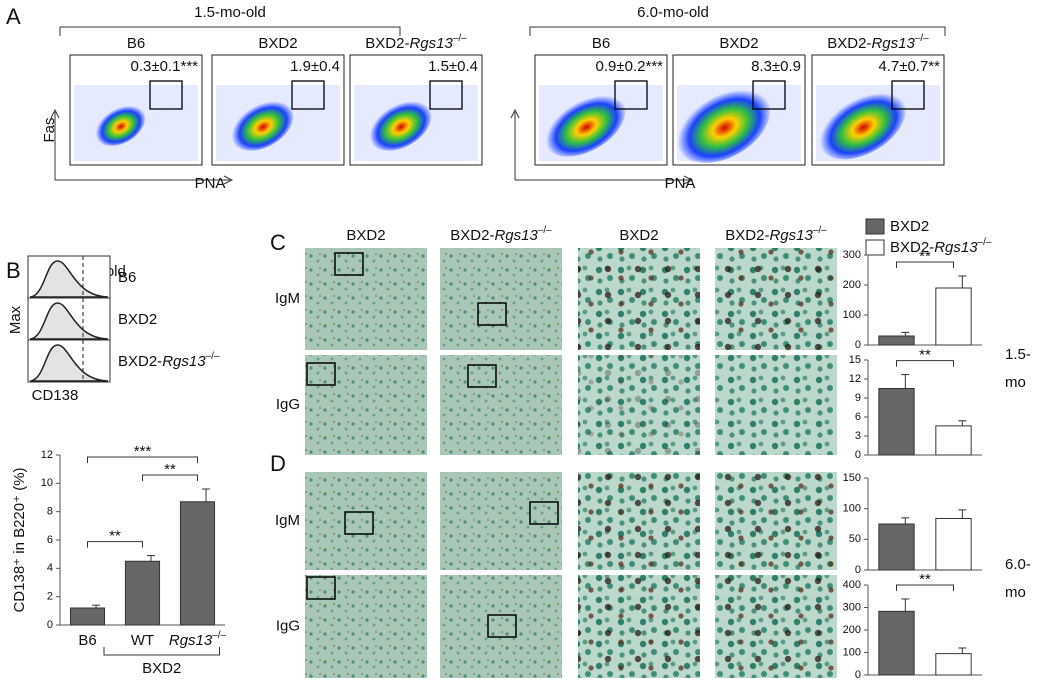  I want to click on histogram-label: BXD2, so click(137, 319).